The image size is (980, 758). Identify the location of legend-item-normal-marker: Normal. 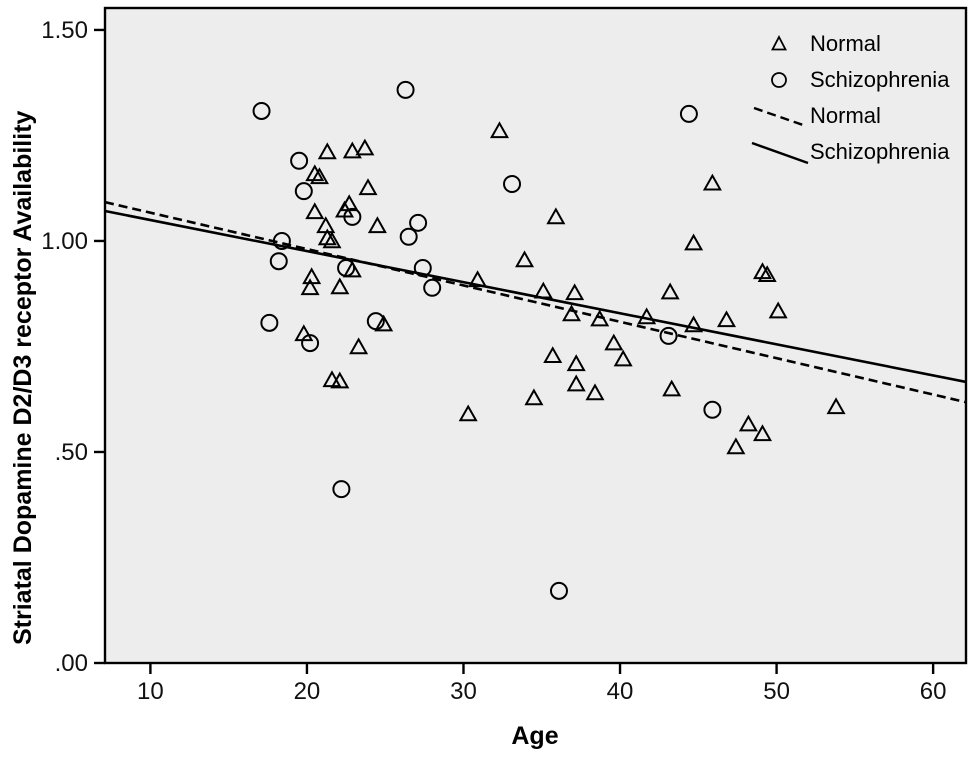
(859, 43).